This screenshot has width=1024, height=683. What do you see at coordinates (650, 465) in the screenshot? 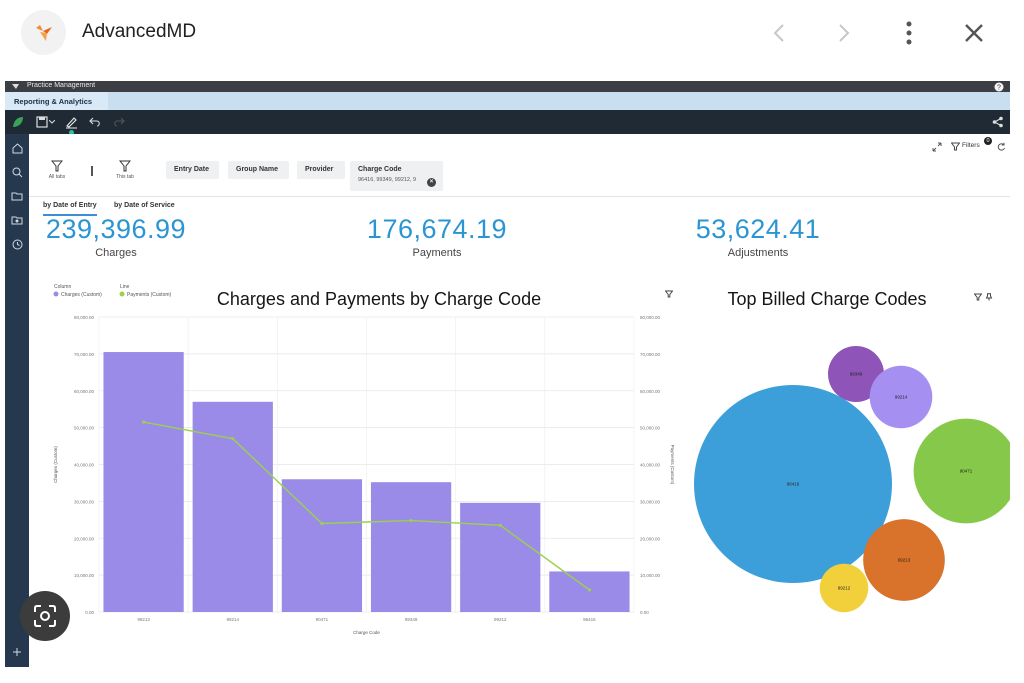
I see `y2-tick-label: 40,000.00` at bounding box center [650, 465].